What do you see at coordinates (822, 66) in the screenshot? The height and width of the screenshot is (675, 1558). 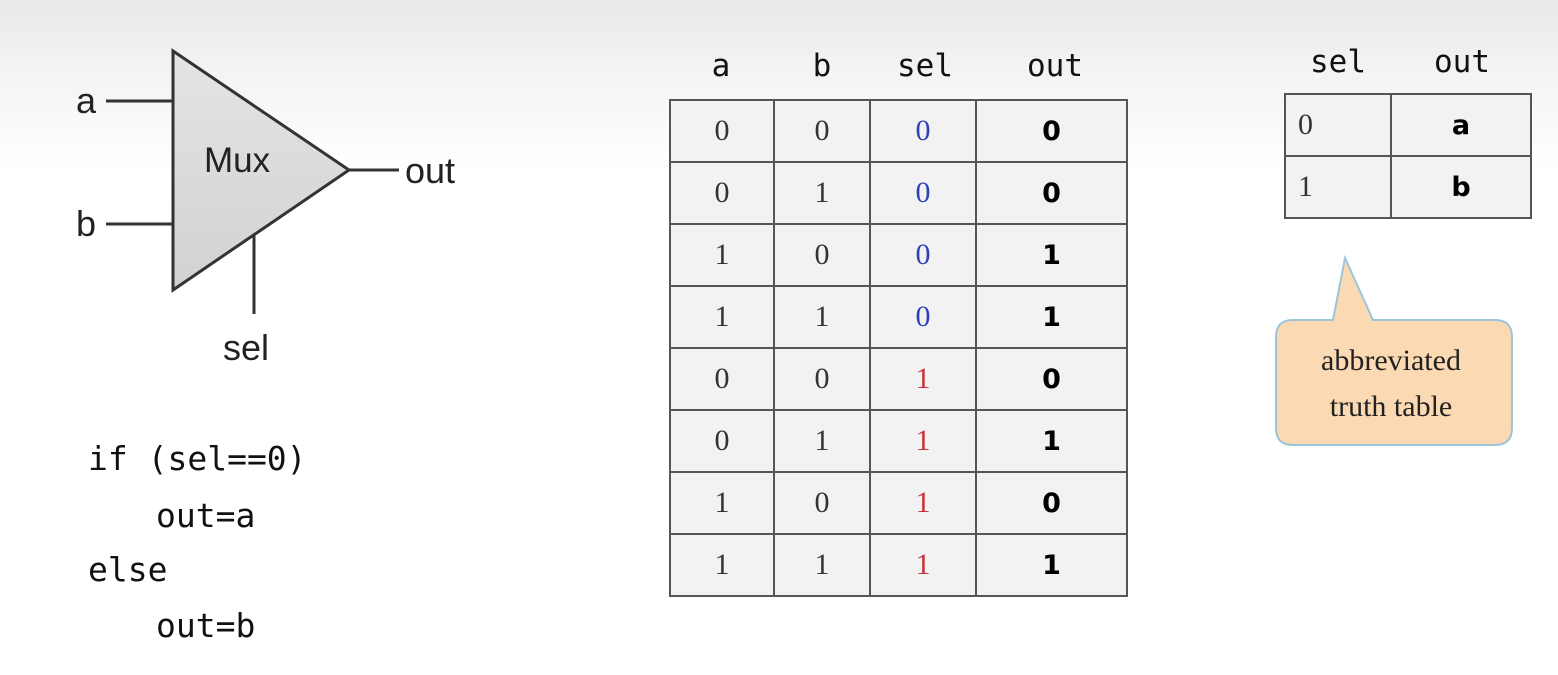 I see `truth-header-b: b` at bounding box center [822, 66].